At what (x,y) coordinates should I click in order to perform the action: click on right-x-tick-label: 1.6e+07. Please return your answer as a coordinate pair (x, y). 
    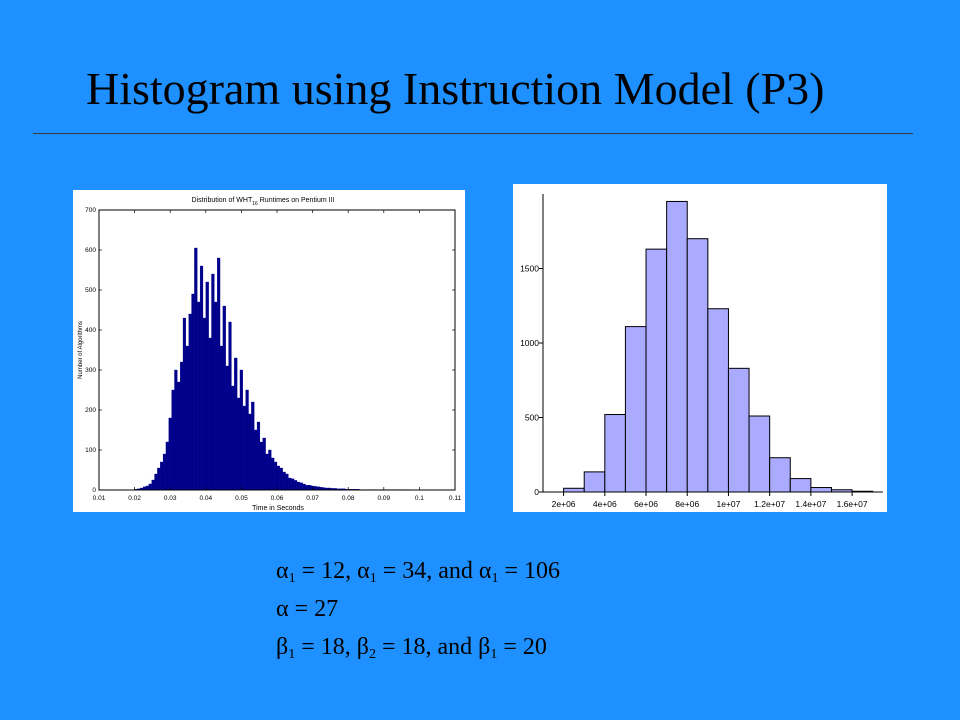
    Looking at the image, I should click on (852, 504).